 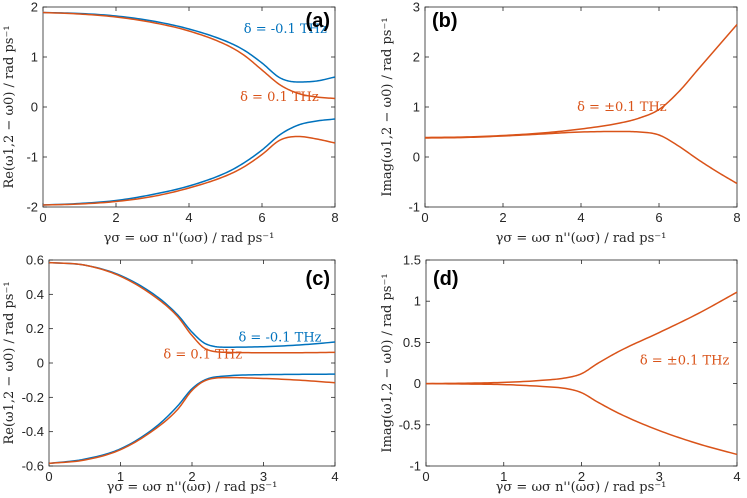 What do you see at coordinates (285, 29) in the screenshot?
I see `annotation-a-0: δ = -0.1 THz` at bounding box center [285, 29].